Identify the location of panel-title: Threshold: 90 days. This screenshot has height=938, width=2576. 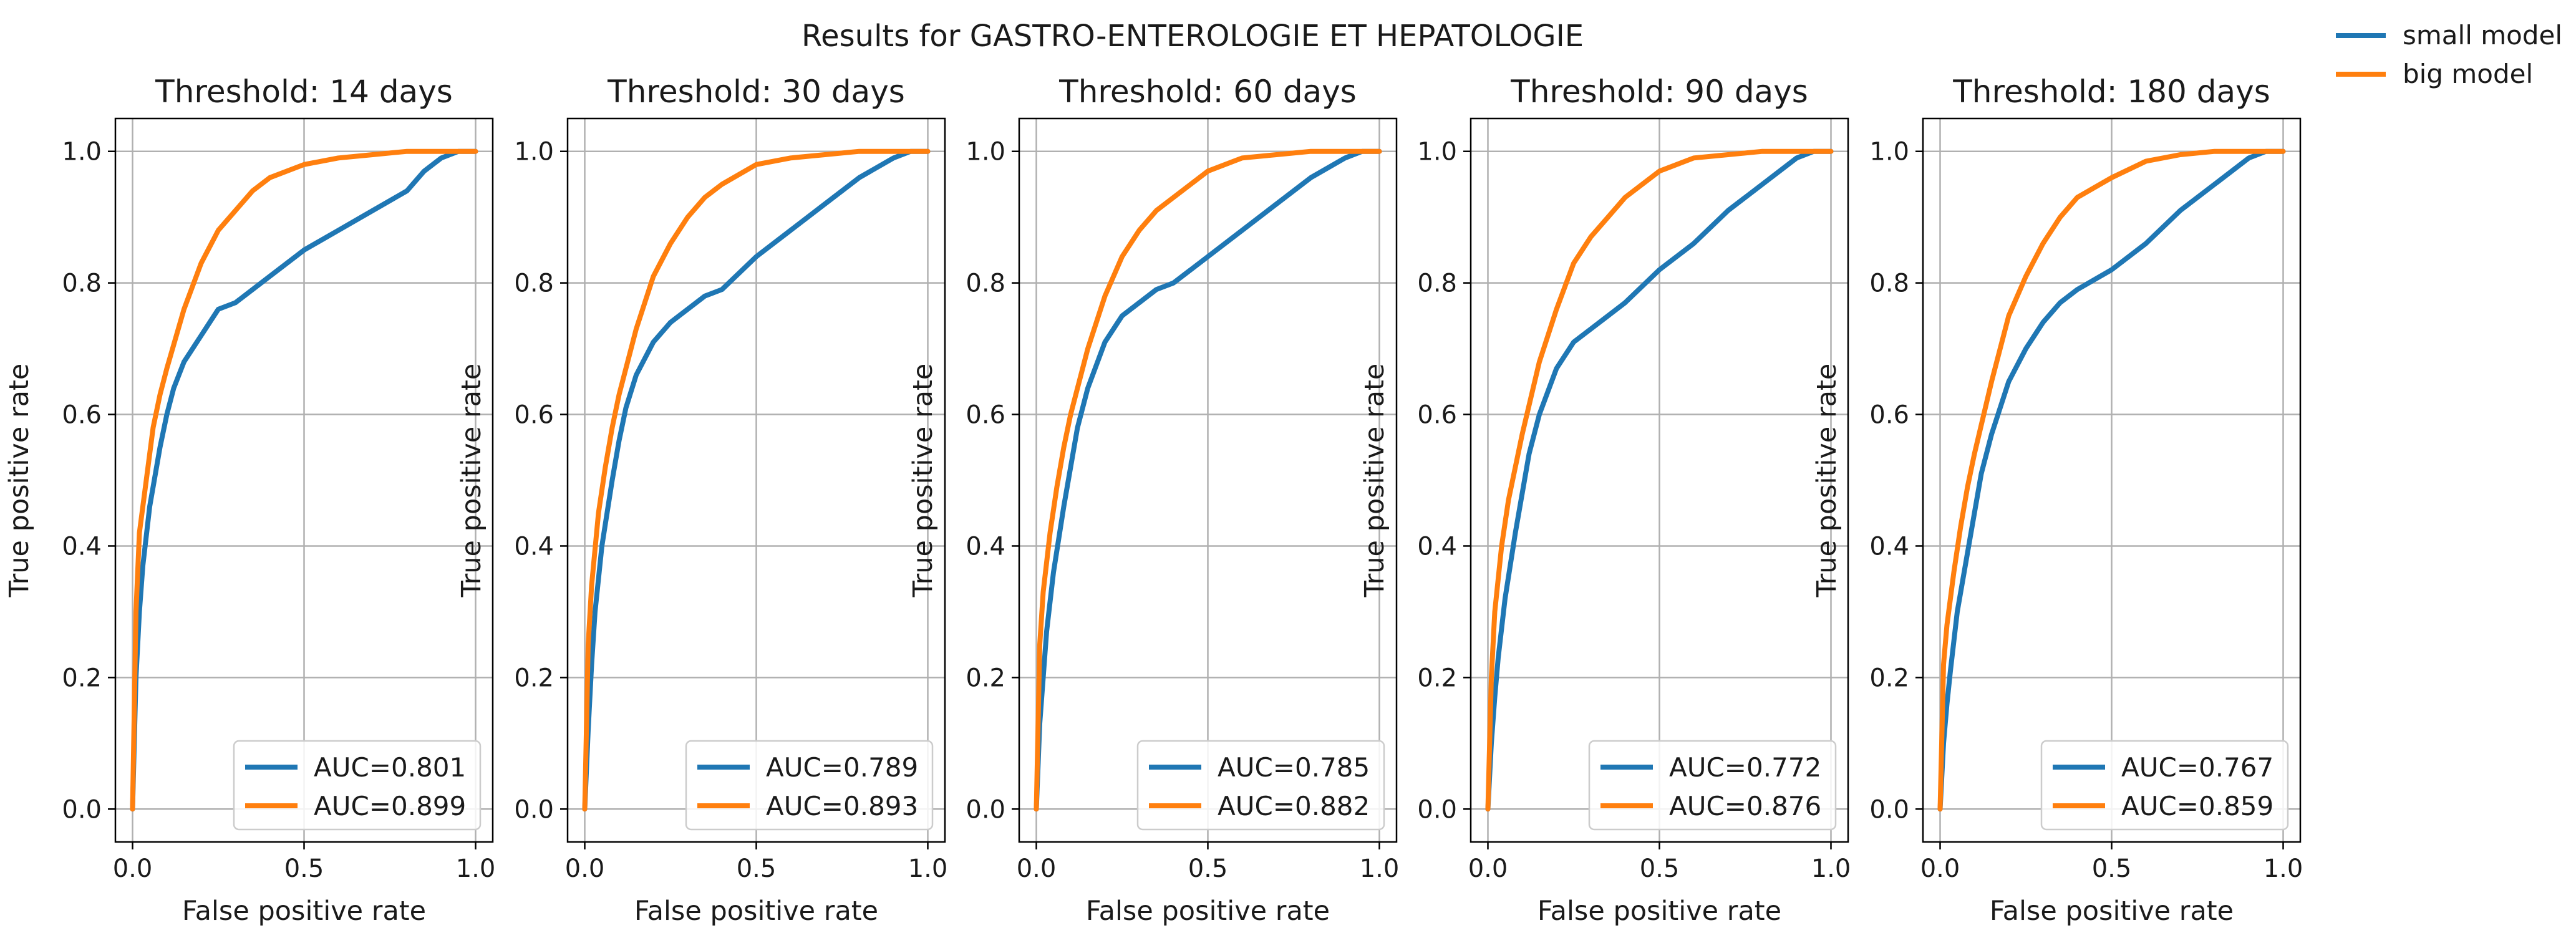
(1659, 92).